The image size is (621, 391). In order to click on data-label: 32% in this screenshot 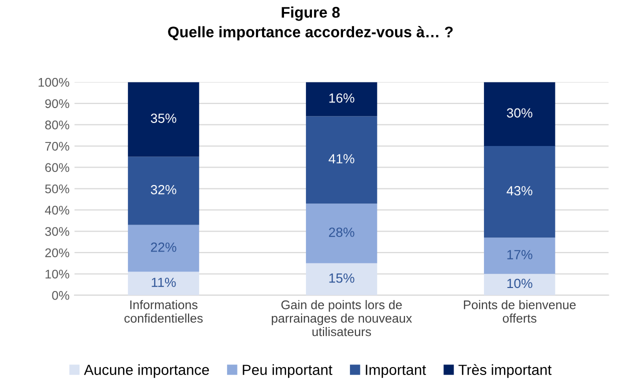, I will do `click(163, 189)`.